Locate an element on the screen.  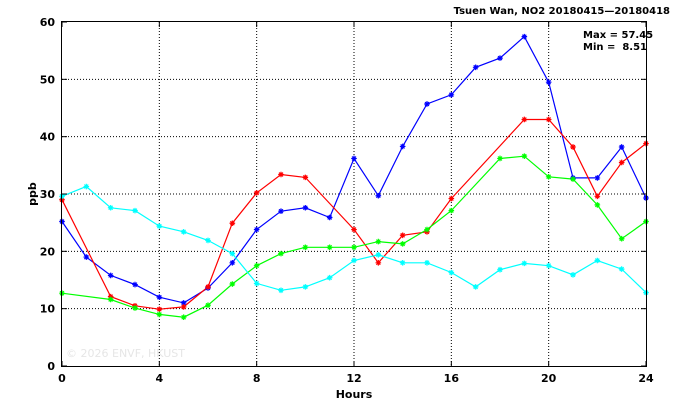
min-label: Min = 8.51 is located at coordinates (615, 47).